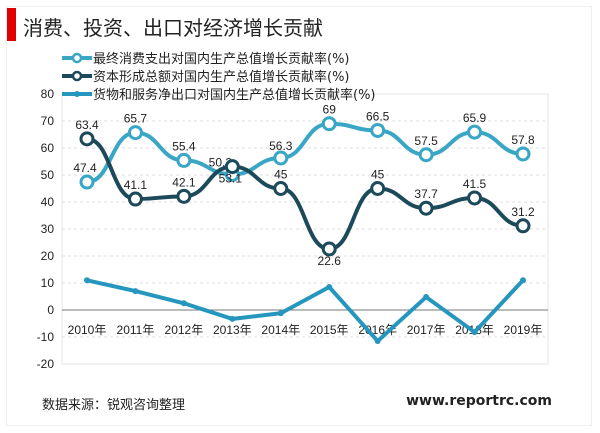 This screenshot has width=600, height=433. Describe the element at coordinates (329, 330) in the screenshot. I see `x-tick-label: 2015年` at that location.